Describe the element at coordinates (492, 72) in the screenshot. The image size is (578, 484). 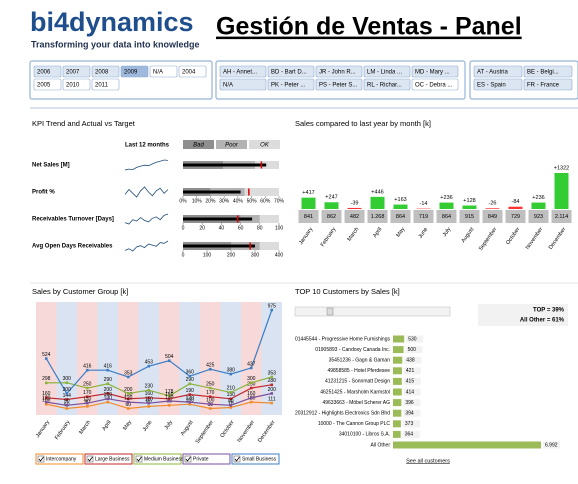
I see `slicer-label: AT - Austria` at that location.